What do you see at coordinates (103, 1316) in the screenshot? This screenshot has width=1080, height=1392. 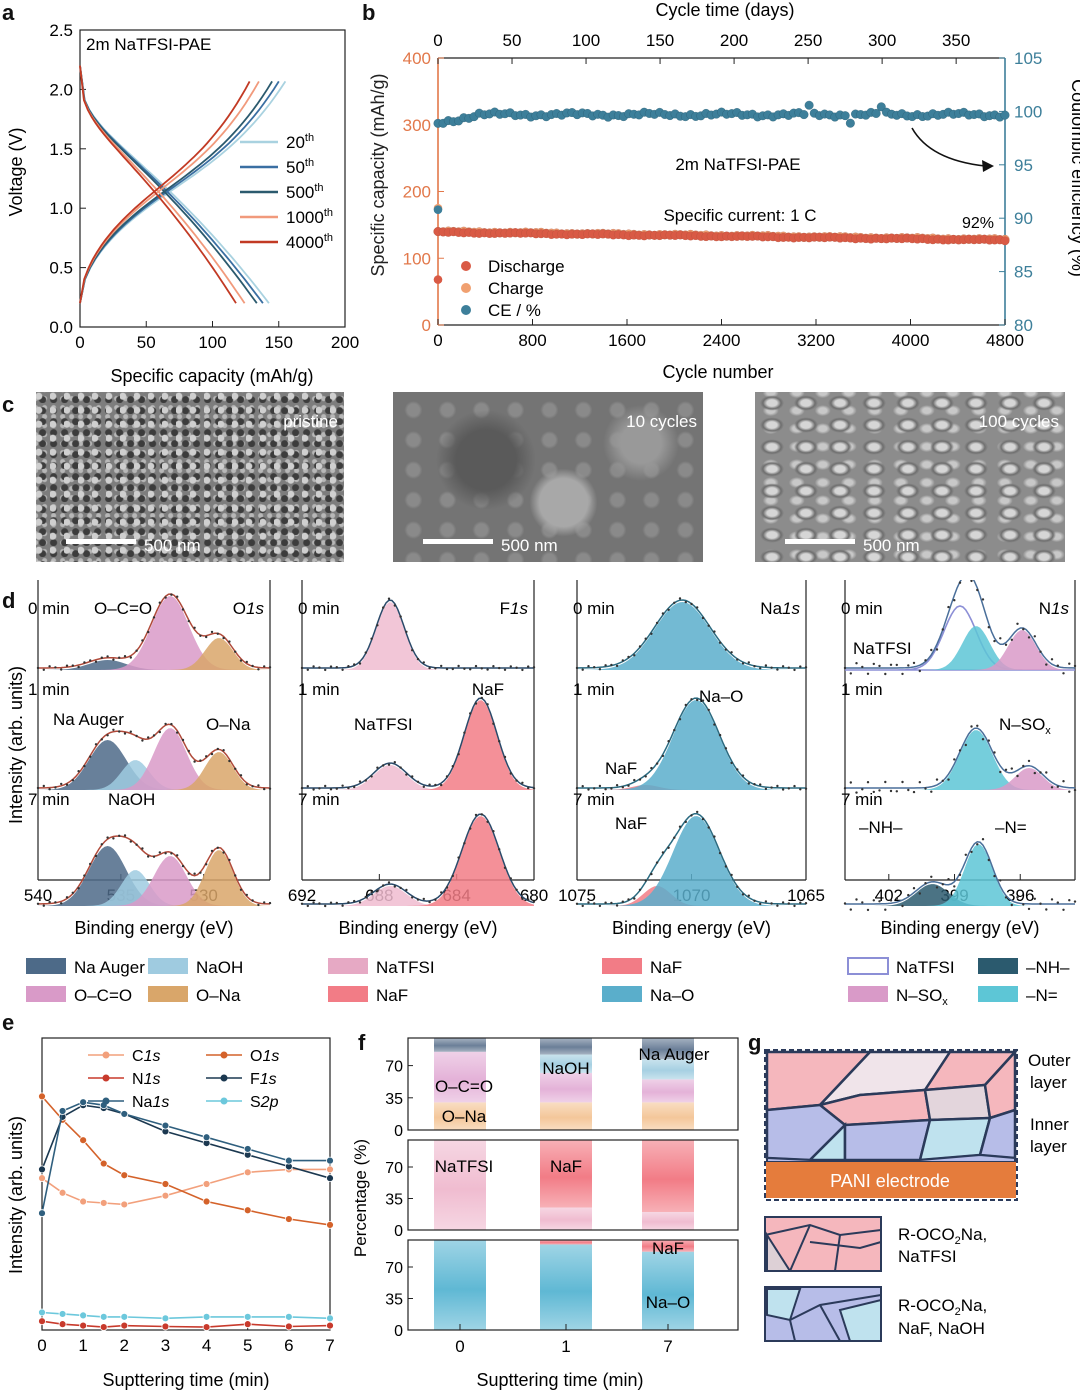 I see `point-S` at bounding box center [103, 1316].